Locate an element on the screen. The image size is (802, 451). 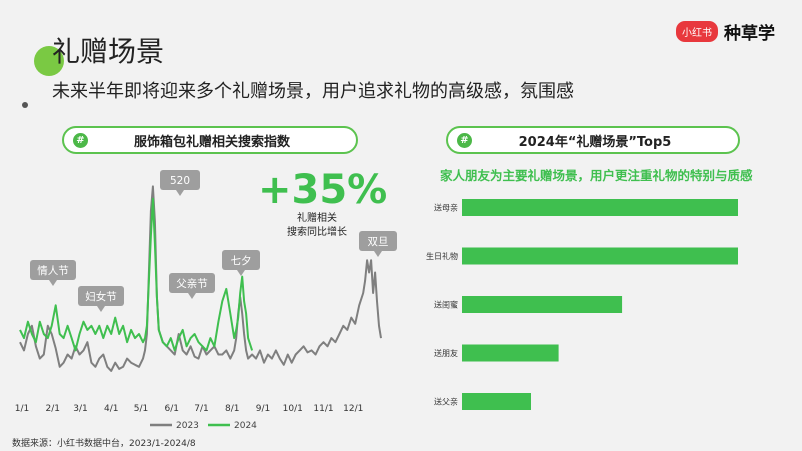
callout-label: 妇女节 is located at coordinates (101, 296).